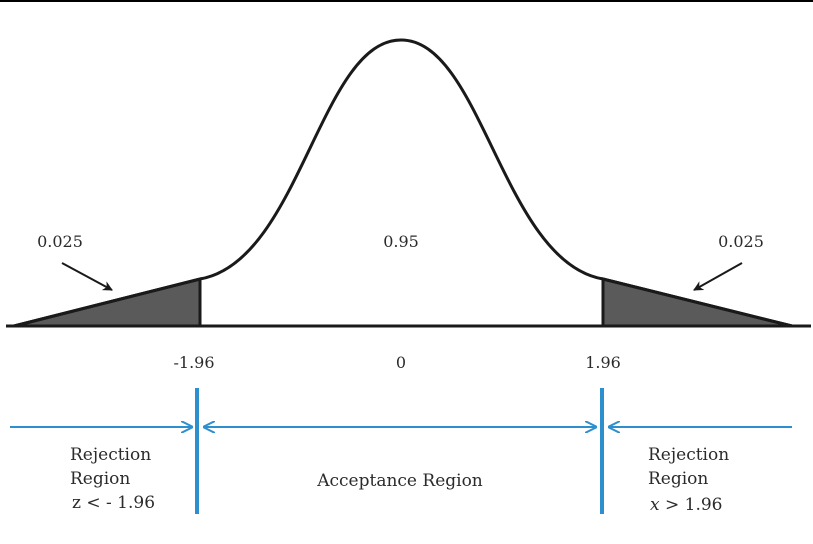  I want to click on right-rejection-variable: x, so click(655, 505).